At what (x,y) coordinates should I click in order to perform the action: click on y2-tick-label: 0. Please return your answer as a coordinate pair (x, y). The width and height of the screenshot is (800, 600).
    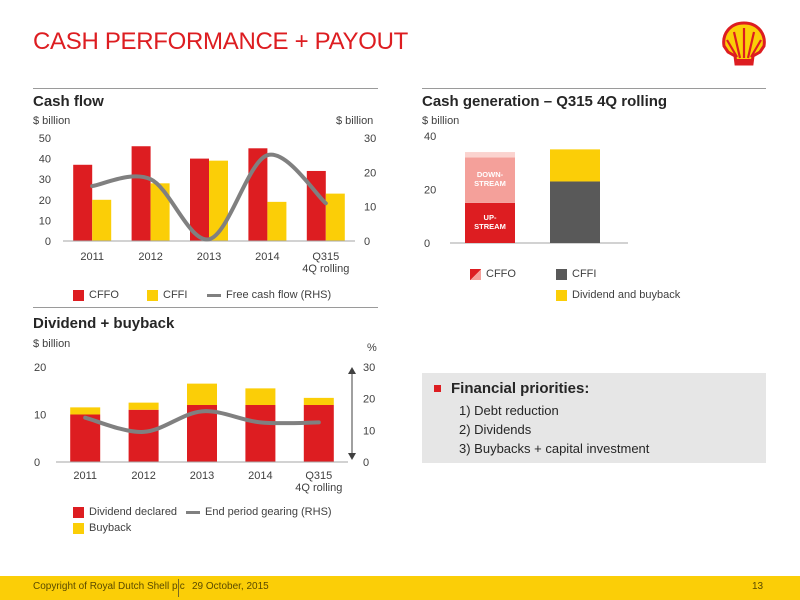
    Looking at the image, I should click on (366, 463).